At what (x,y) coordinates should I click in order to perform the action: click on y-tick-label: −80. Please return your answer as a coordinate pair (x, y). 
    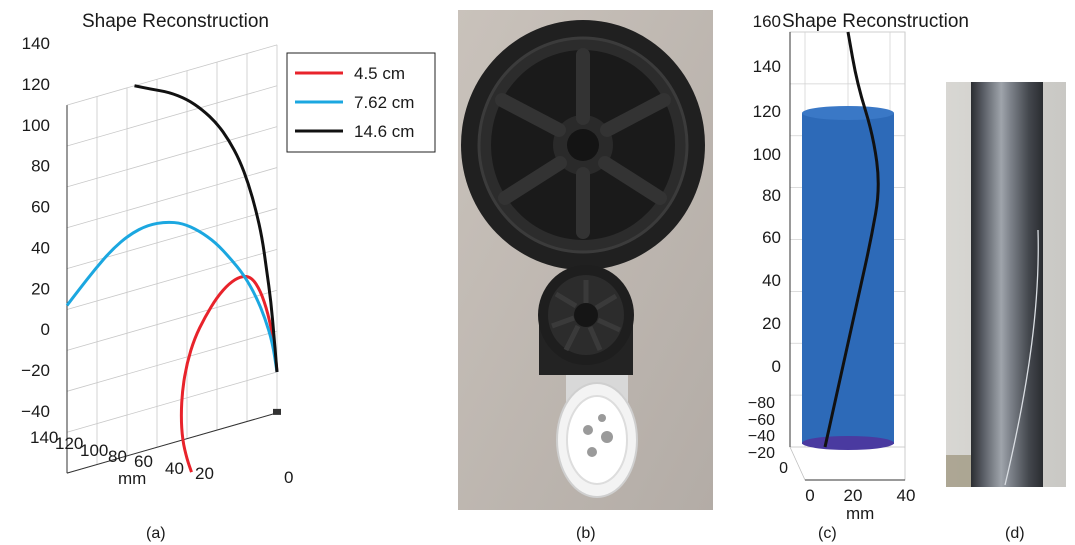
    Looking at the image, I should click on (761, 403).